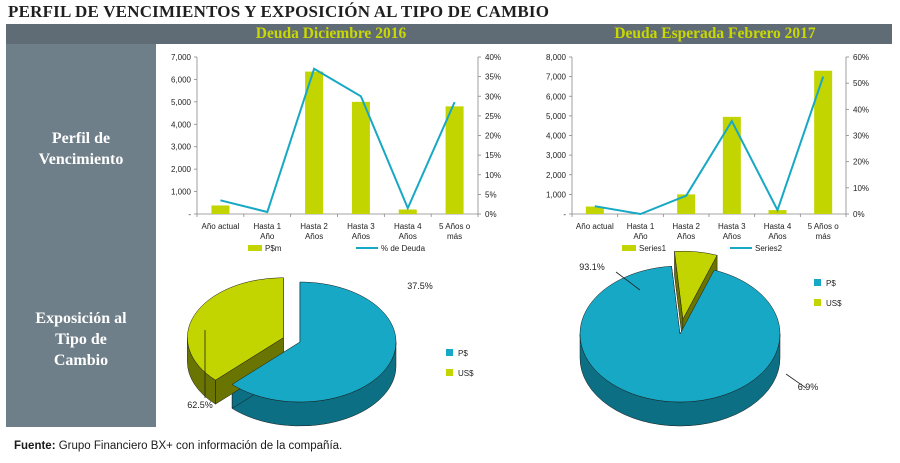 The height and width of the screenshot is (463, 900). I want to click on chart1-left-tick-label: 1,000, so click(181, 192).